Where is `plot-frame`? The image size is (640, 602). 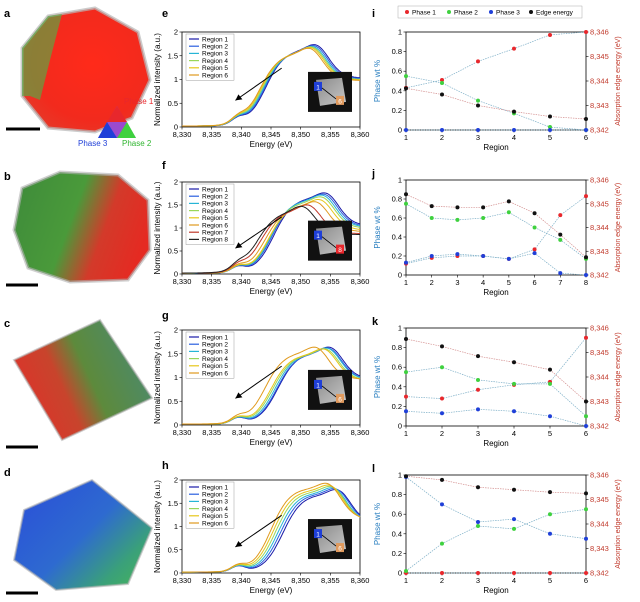 plot-frame is located at coordinates (496, 524).